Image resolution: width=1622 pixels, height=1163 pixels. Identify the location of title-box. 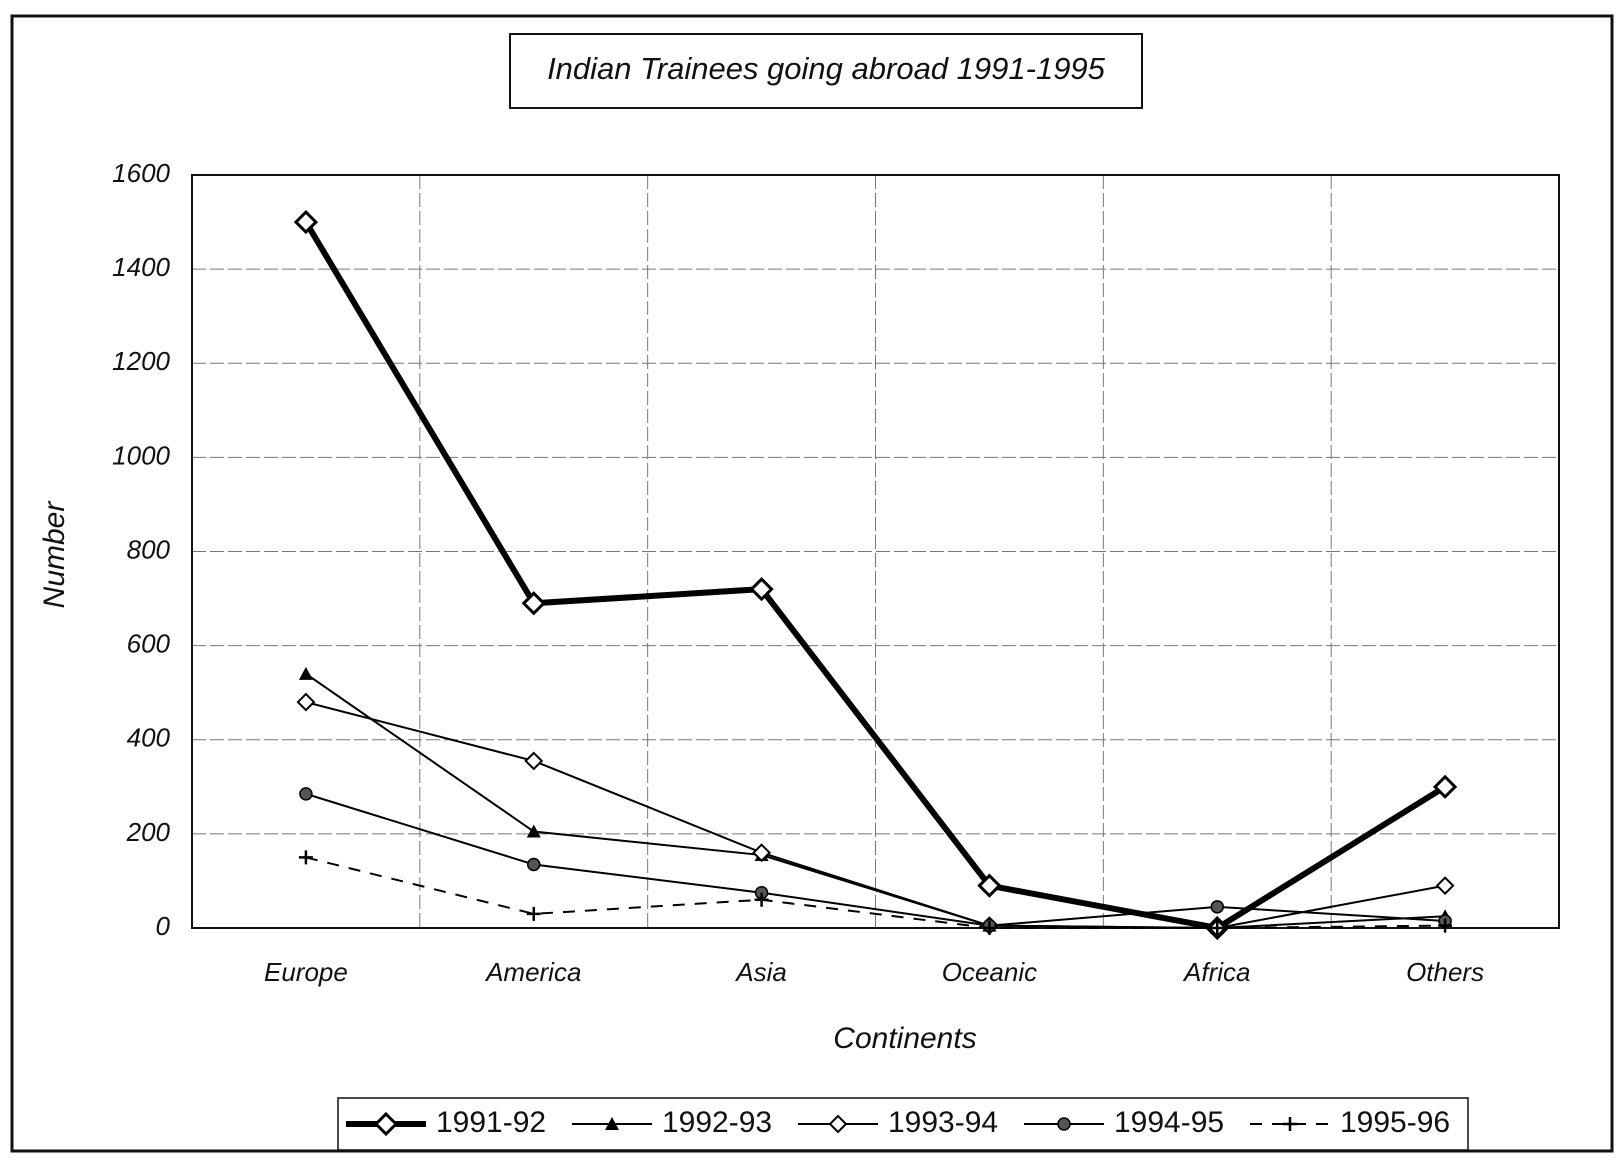
(826, 71).